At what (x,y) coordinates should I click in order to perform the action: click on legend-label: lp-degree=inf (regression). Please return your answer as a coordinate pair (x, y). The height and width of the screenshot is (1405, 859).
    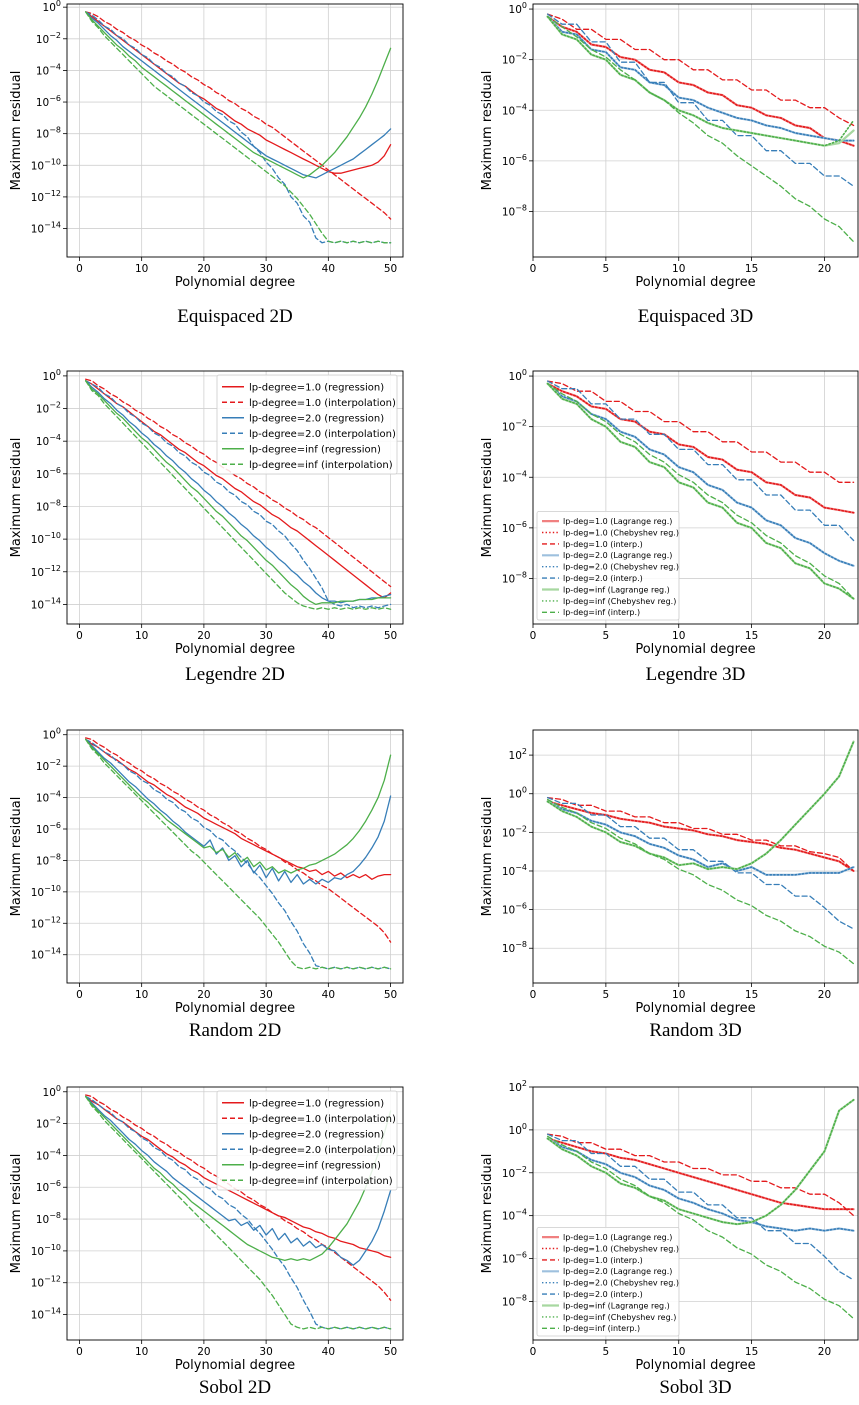
    Looking at the image, I should click on (315, 449).